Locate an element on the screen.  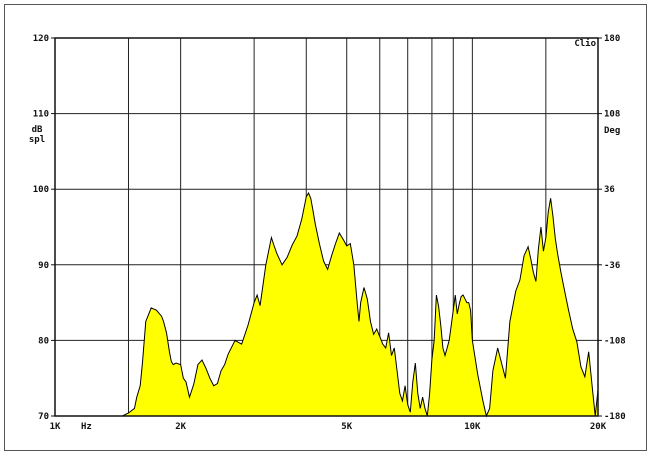
corner-label: Clio is located at coordinates (585, 43).